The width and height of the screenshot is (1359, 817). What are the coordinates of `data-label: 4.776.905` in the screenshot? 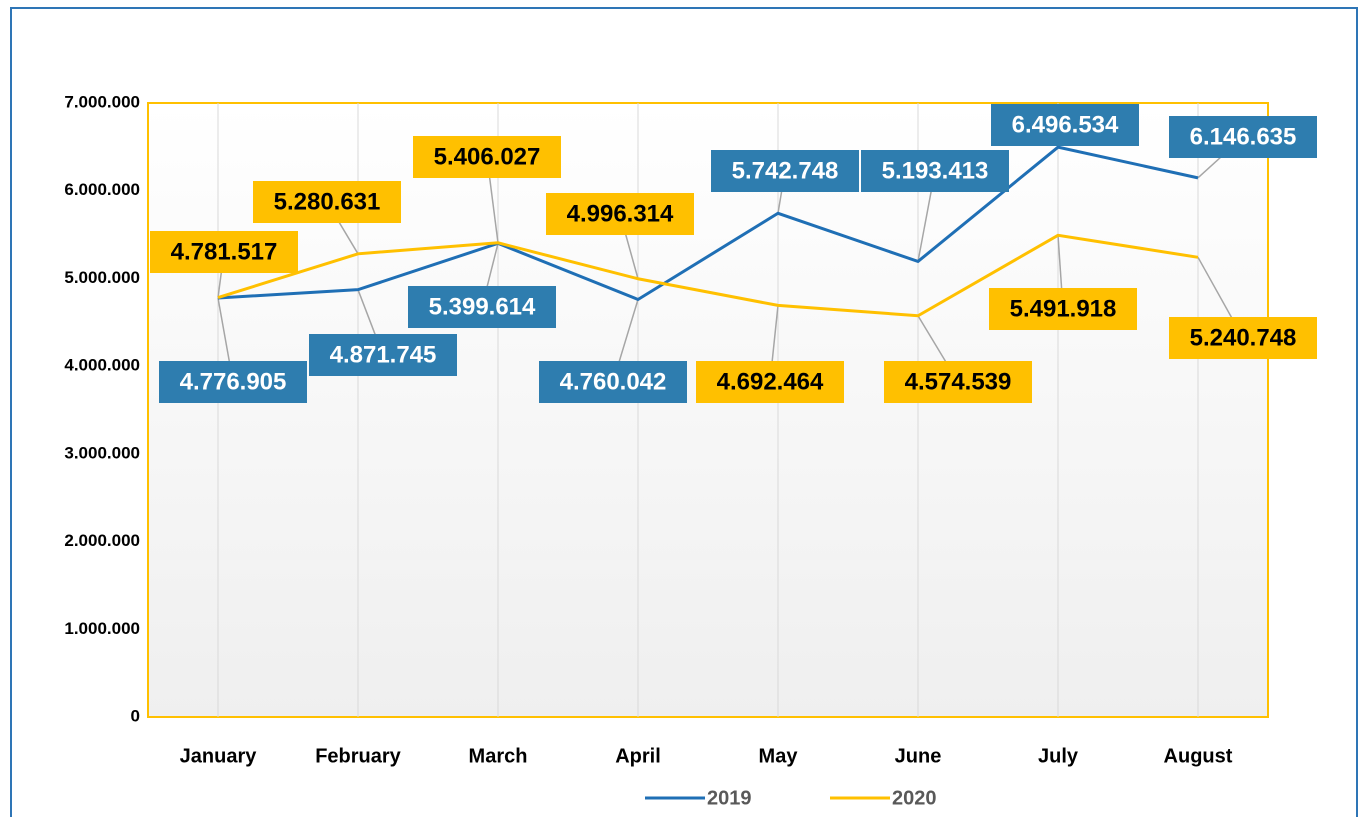 It's located at (233, 381).